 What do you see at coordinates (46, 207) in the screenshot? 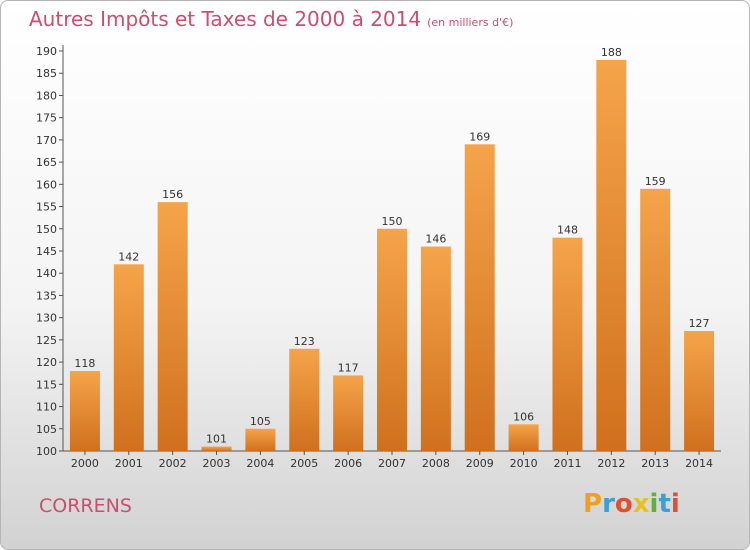
I see `y-tick-label: 155` at bounding box center [46, 207].